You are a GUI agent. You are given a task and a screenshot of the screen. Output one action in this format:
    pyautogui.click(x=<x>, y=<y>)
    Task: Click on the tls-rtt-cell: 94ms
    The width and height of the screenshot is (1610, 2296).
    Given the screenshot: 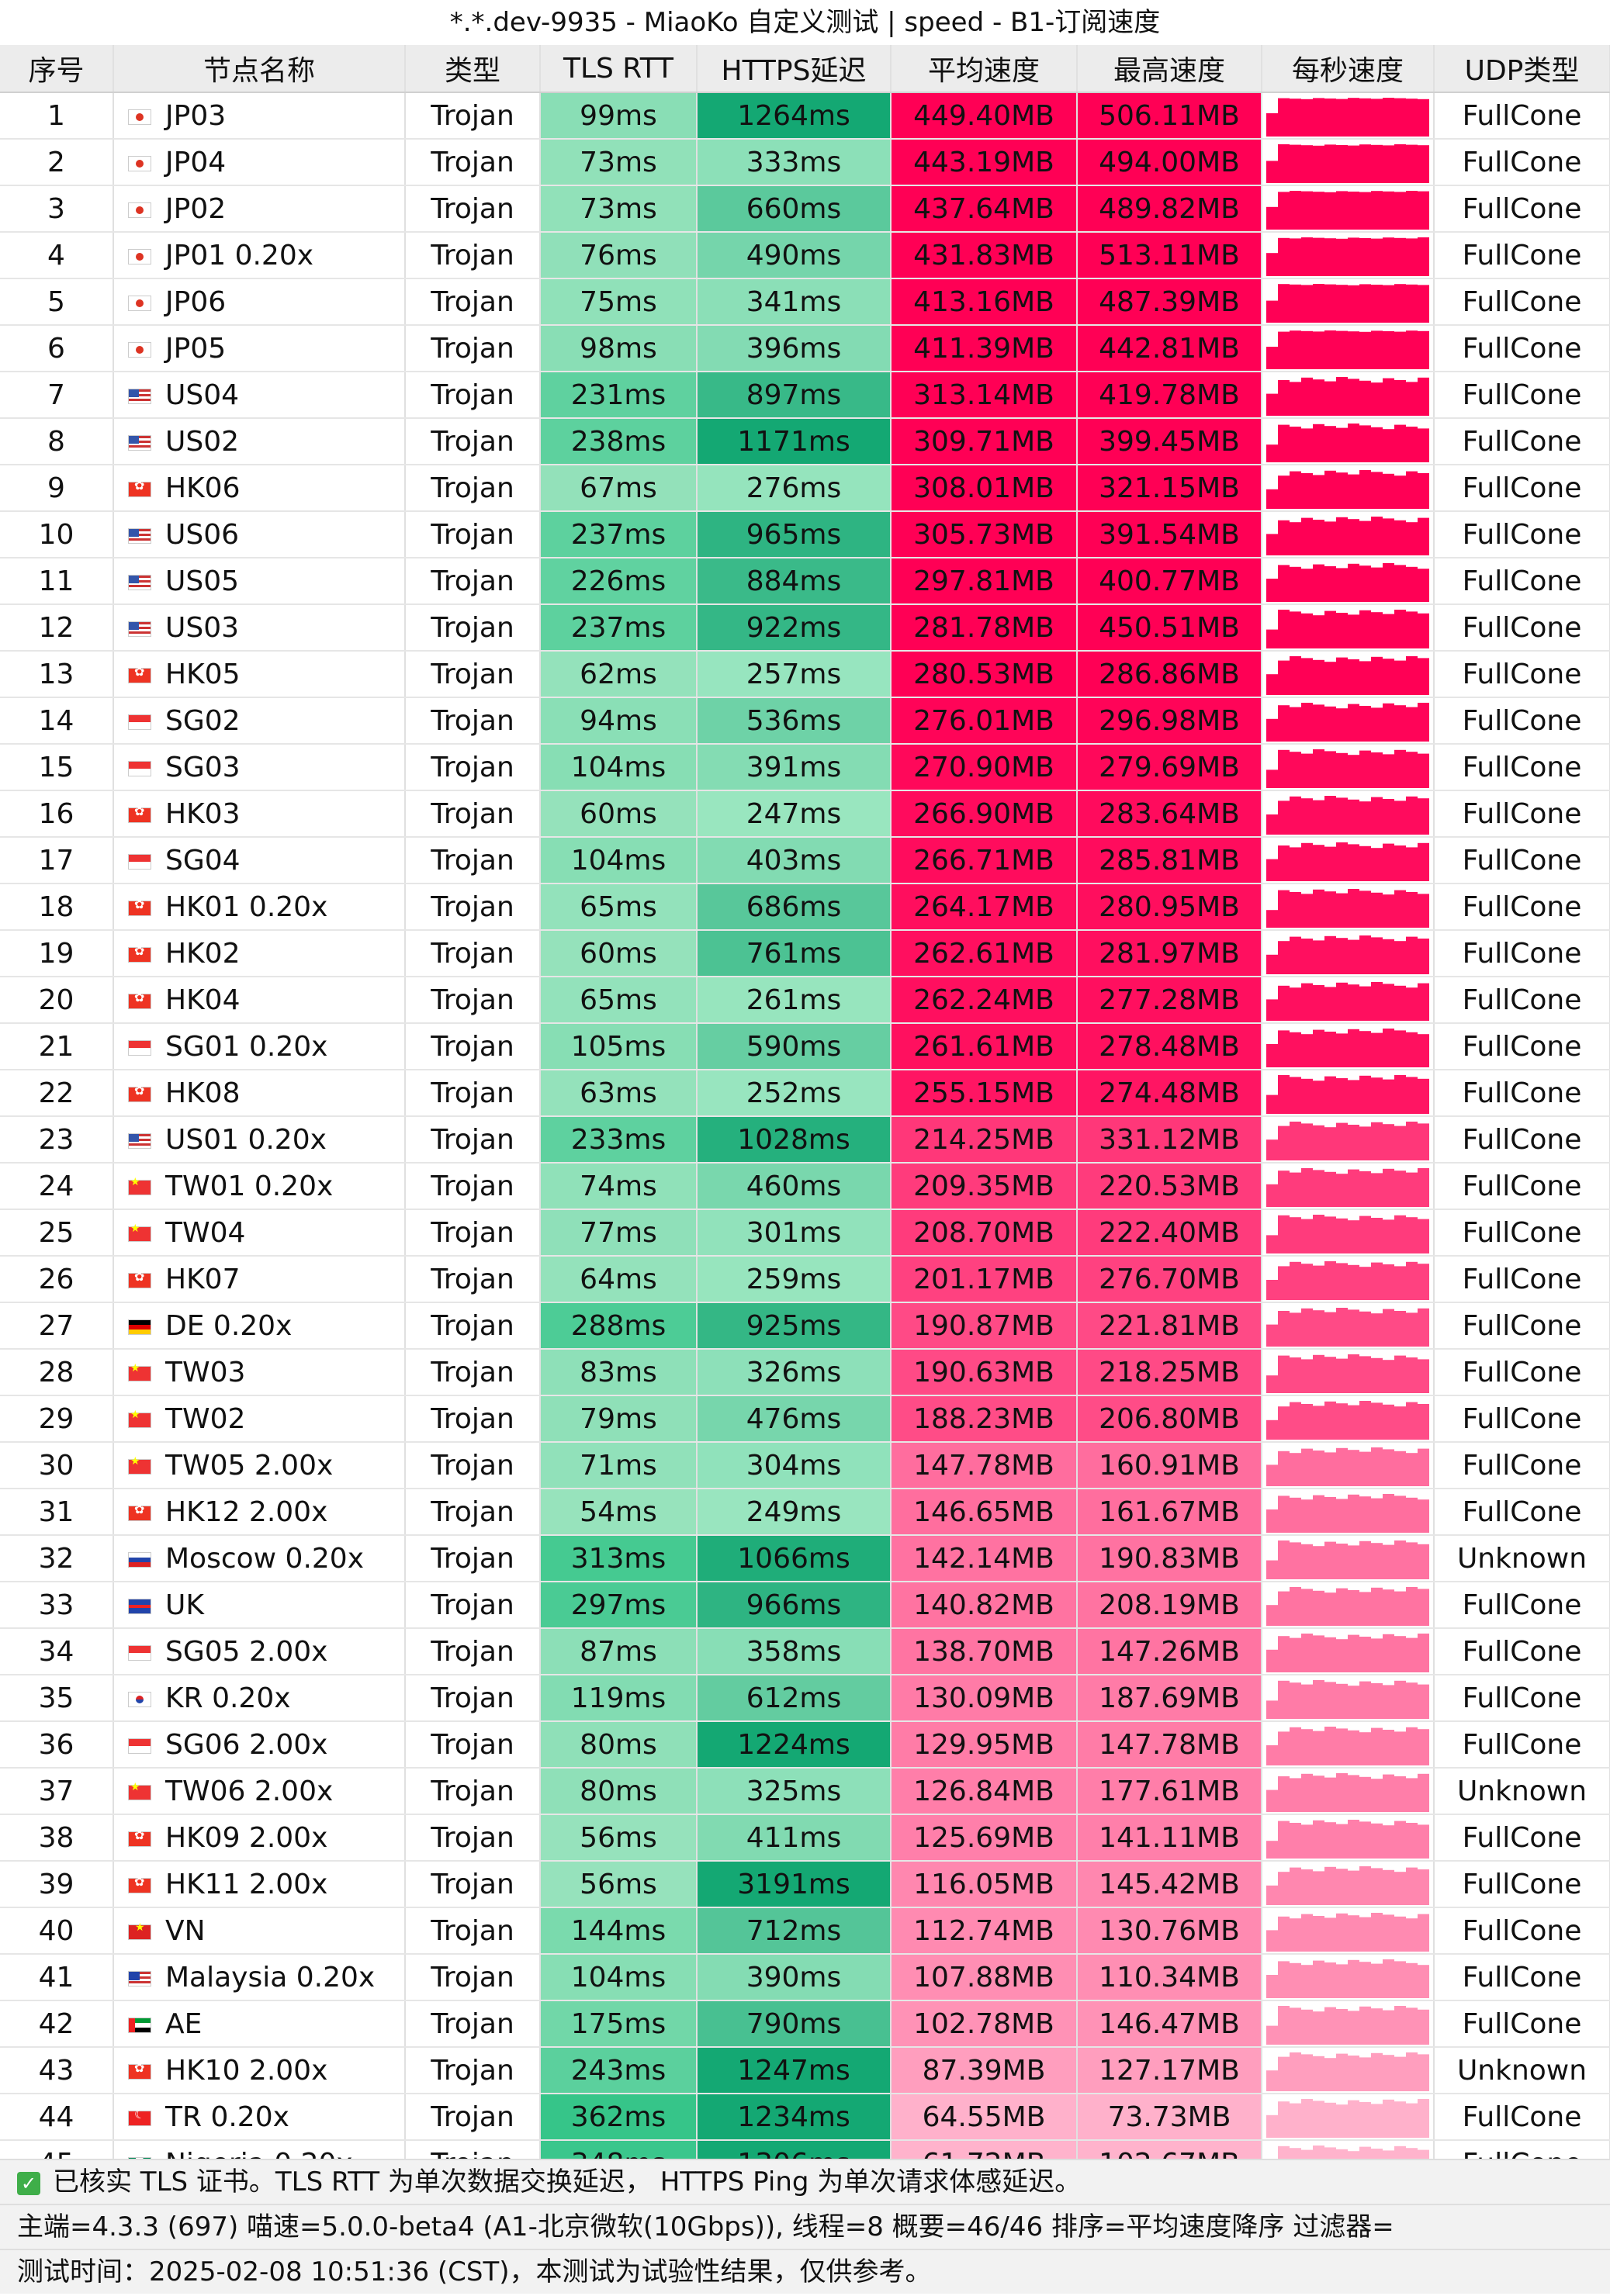 What is the action you would take?
    pyautogui.click(x=619, y=721)
    